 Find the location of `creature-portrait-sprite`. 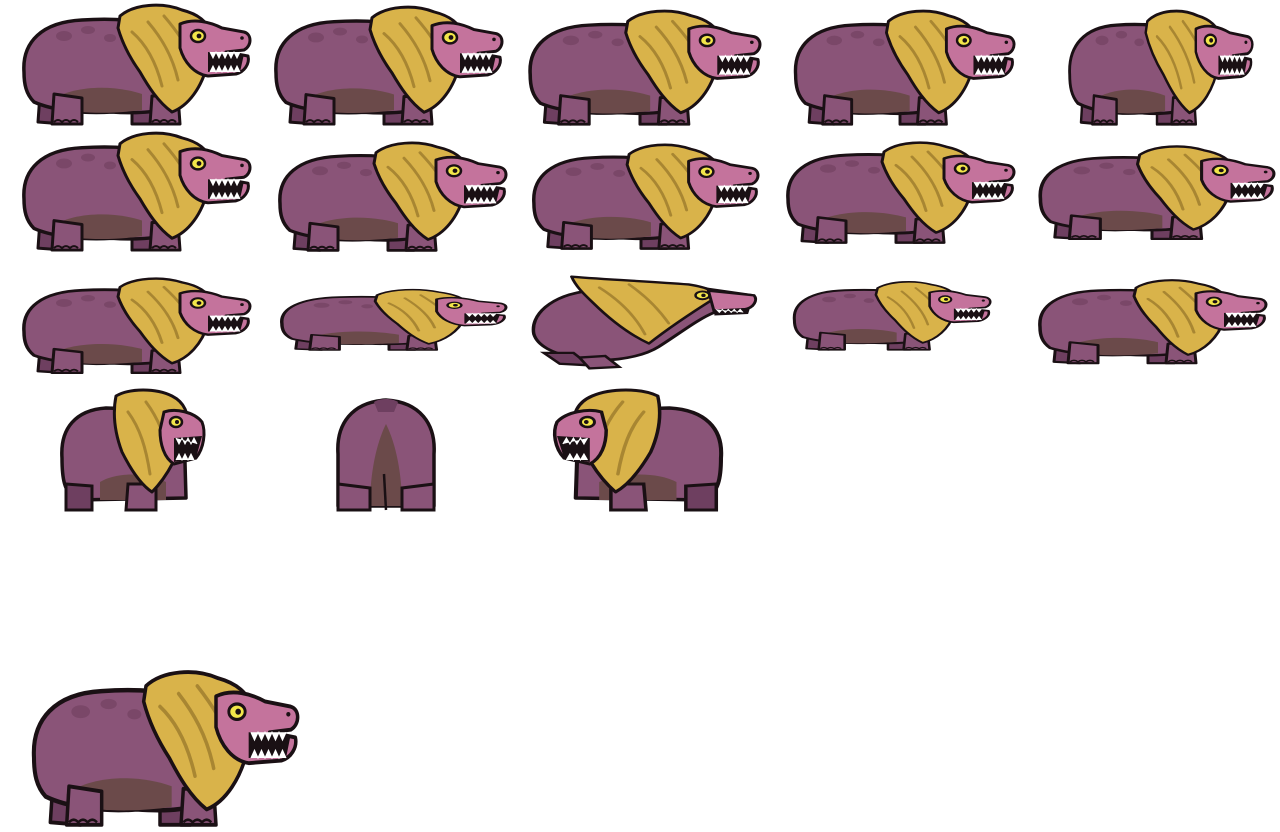

creature-portrait-sprite is located at coordinates (160, 749).